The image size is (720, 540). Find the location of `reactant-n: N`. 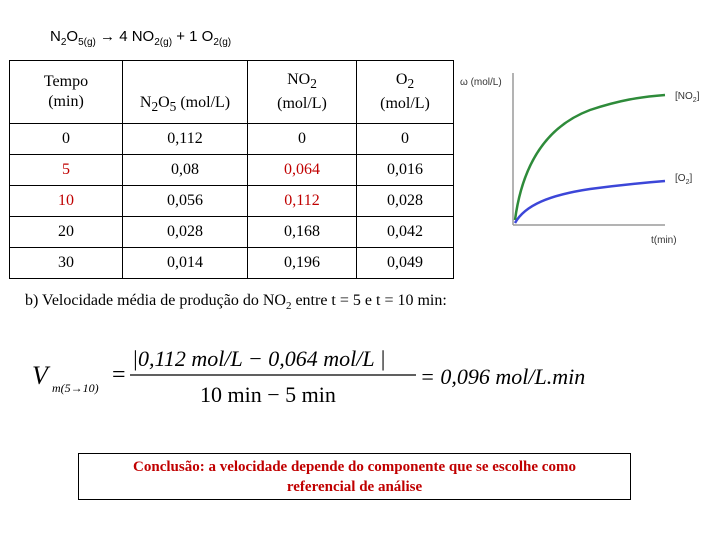

reactant-n: N is located at coordinates (55, 36).